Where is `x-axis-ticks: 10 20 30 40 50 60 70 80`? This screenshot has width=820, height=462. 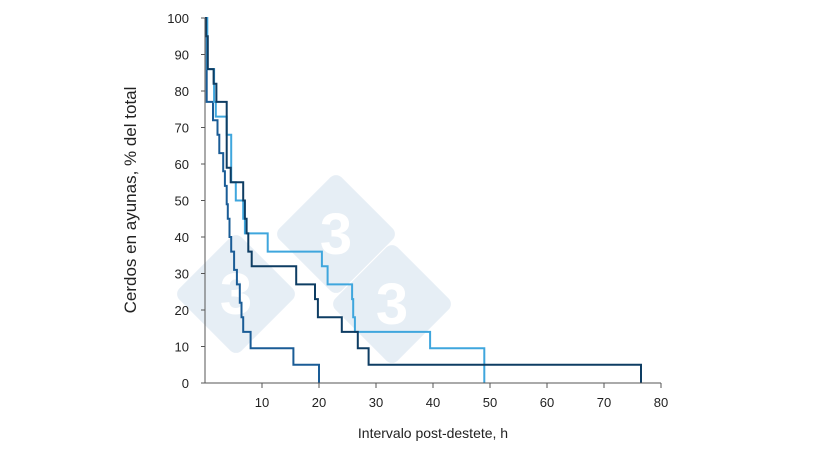 x-axis-ticks: 10 20 30 40 50 60 70 80 is located at coordinates (461, 396).